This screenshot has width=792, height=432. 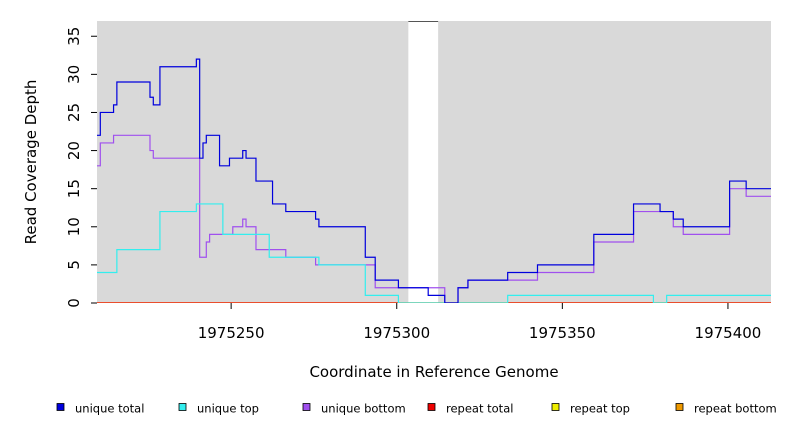 I want to click on legend-label: repeat total, so click(x=479, y=409).